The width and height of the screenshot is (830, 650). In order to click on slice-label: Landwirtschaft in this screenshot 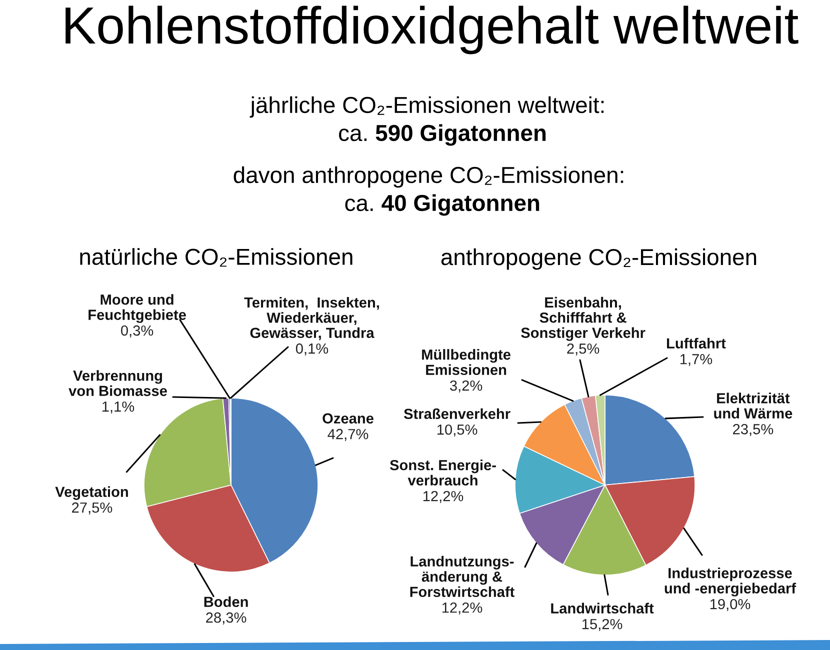, I will do `click(602, 608)`.